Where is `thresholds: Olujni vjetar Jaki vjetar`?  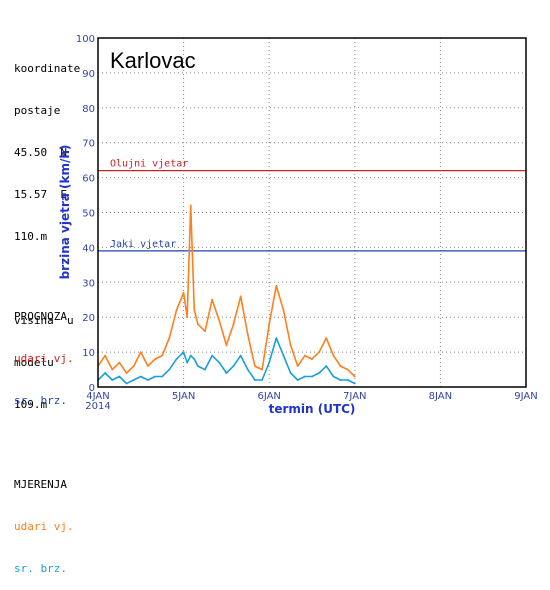
thresholds: Olujni vjetar Jaki vjetar is located at coordinates (312, 205).